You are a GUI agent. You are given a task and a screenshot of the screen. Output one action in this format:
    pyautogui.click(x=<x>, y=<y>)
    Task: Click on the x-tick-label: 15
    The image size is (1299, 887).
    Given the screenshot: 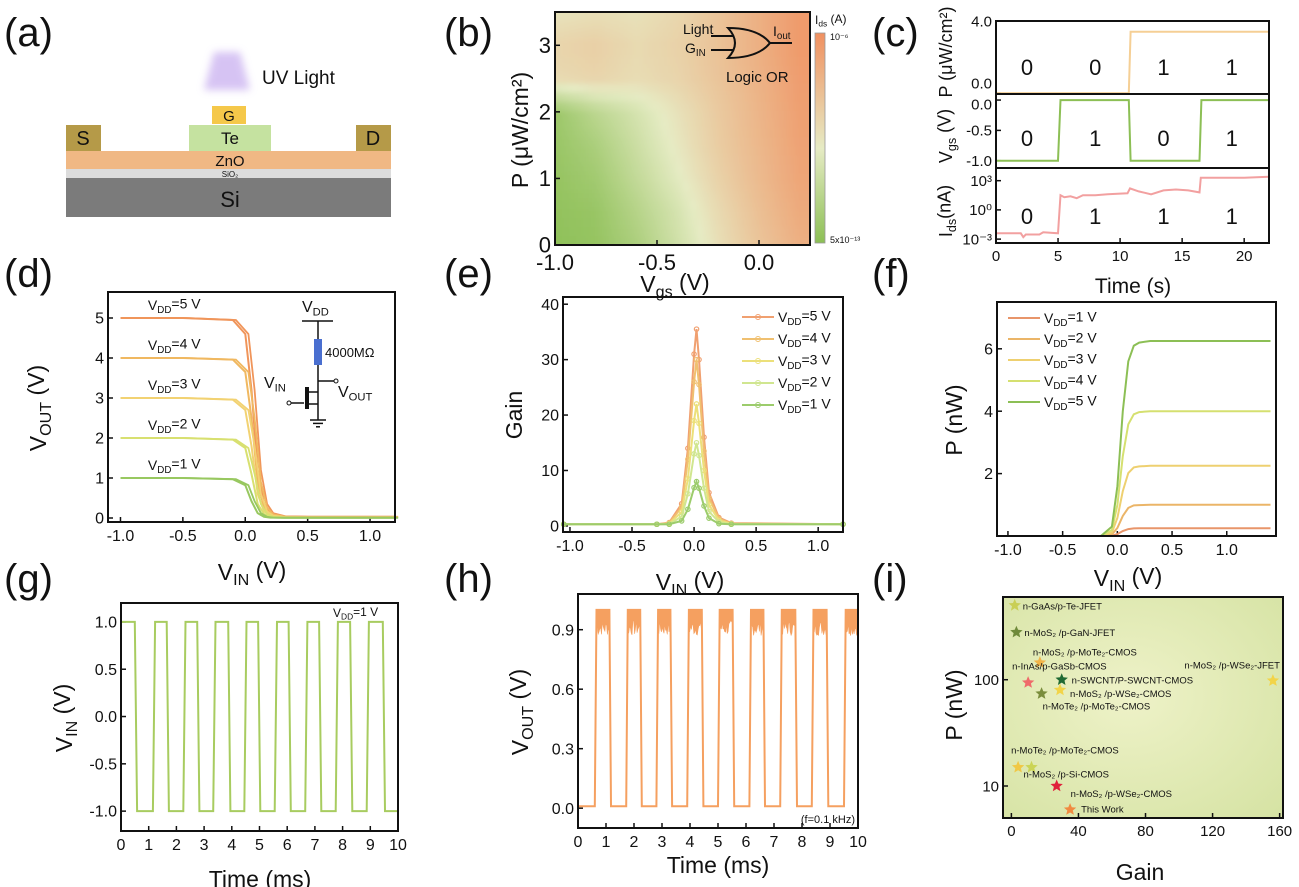 What is the action you would take?
    pyautogui.click(x=1182, y=256)
    